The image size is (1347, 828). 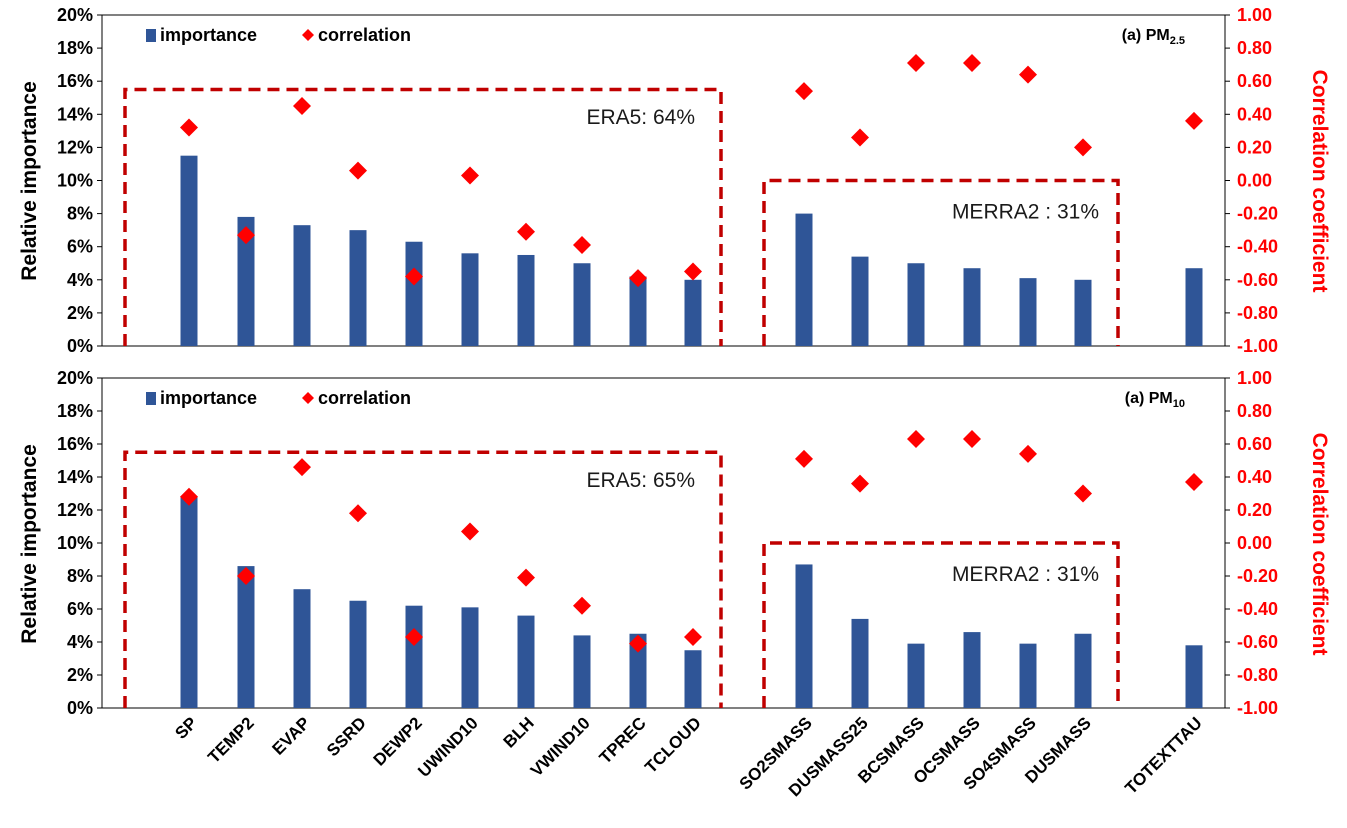 I want to click on y-tick-label: 14%, so click(x=75, y=114).